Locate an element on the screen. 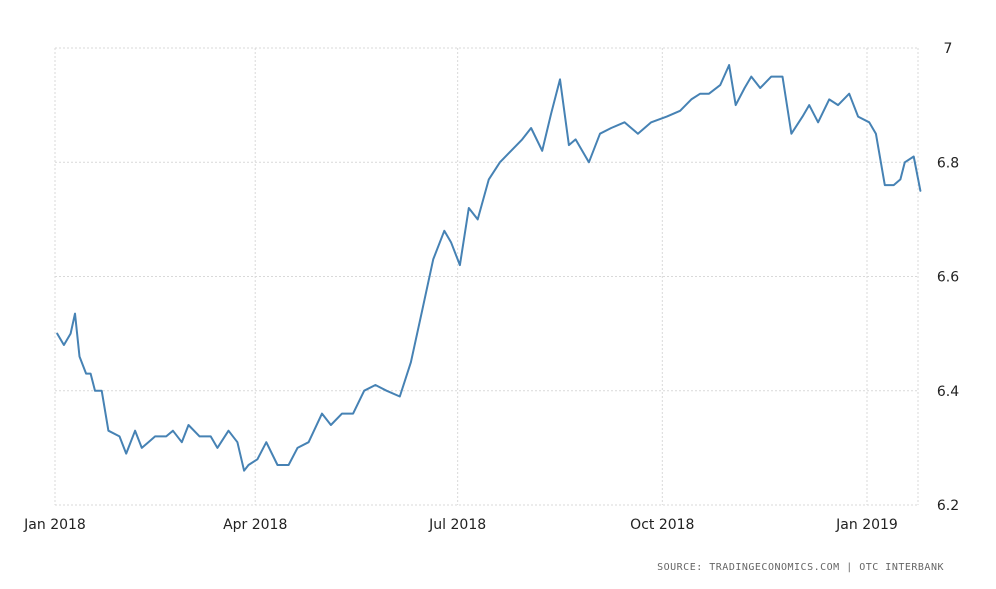 The height and width of the screenshot is (589, 996). x-tick-label: Jul 2018 is located at coordinates (457, 525).